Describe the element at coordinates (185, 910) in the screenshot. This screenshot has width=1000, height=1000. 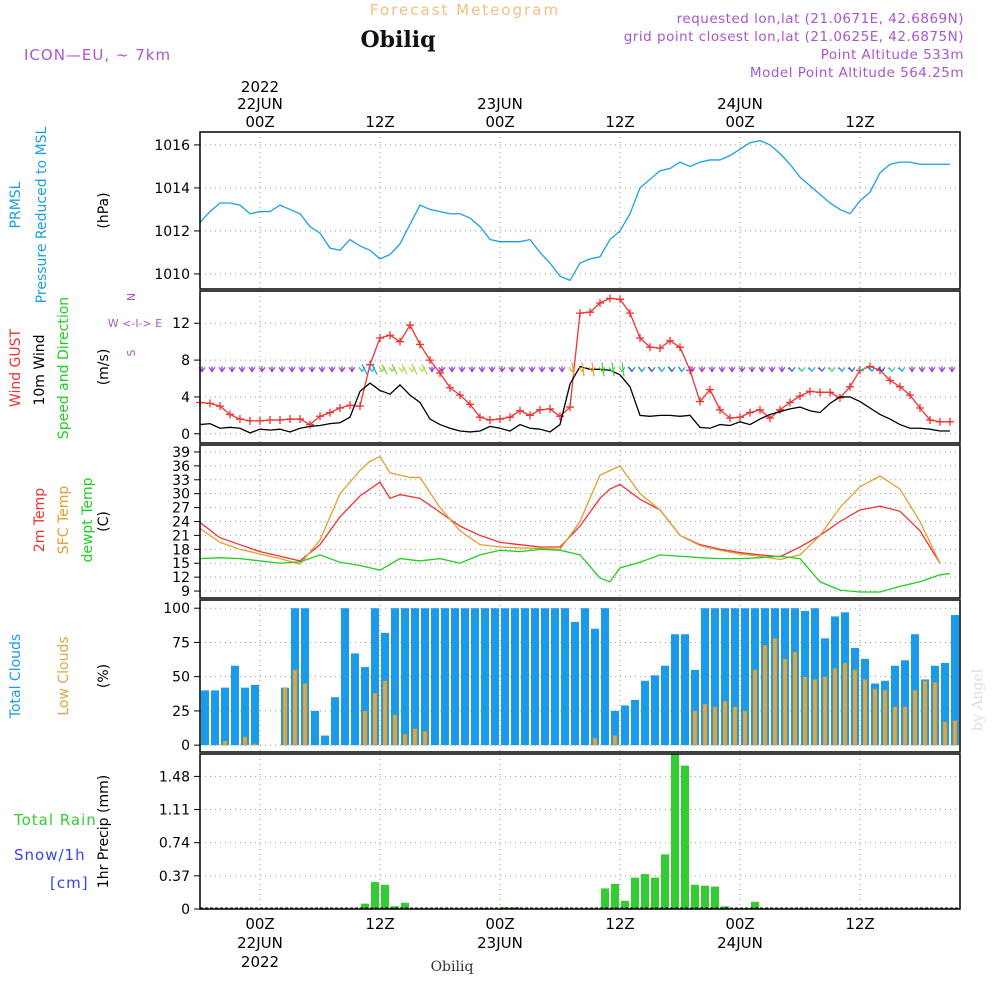
I see `y-tick-label: 0` at that location.